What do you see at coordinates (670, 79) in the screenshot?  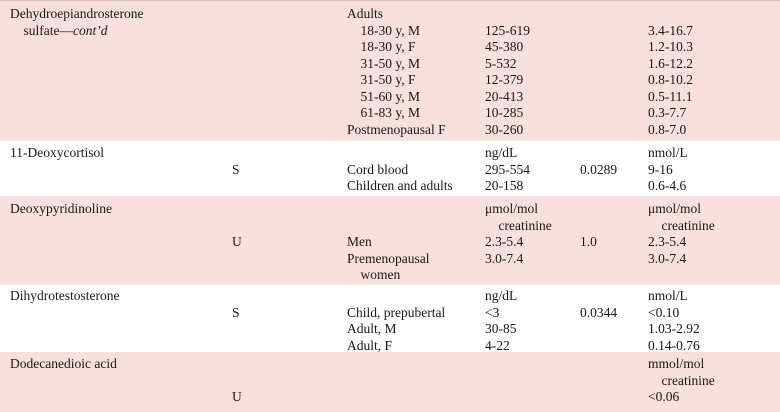 I see `si-units-cell: 0.8-10.2` at bounding box center [670, 79].